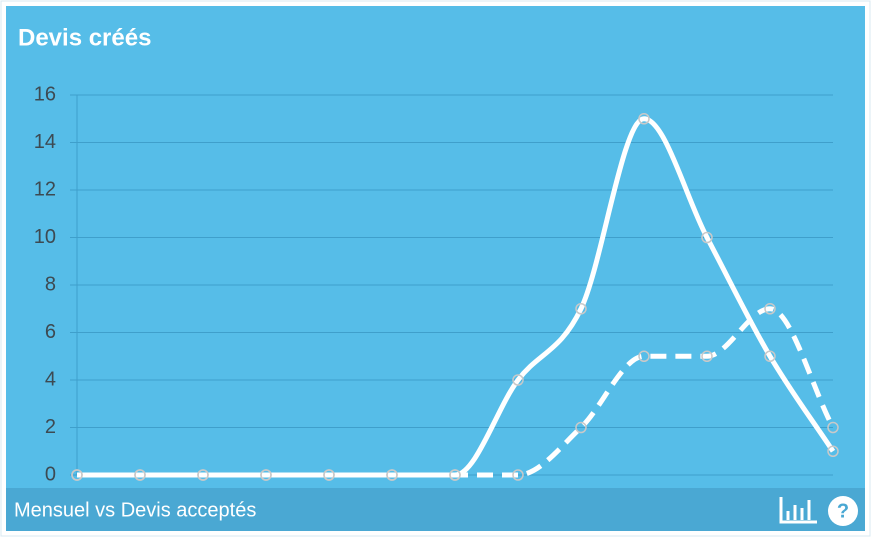  What do you see at coordinates (45, 142) in the screenshot?
I see `y-tick-label: 14` at bounding box center [45, 142].